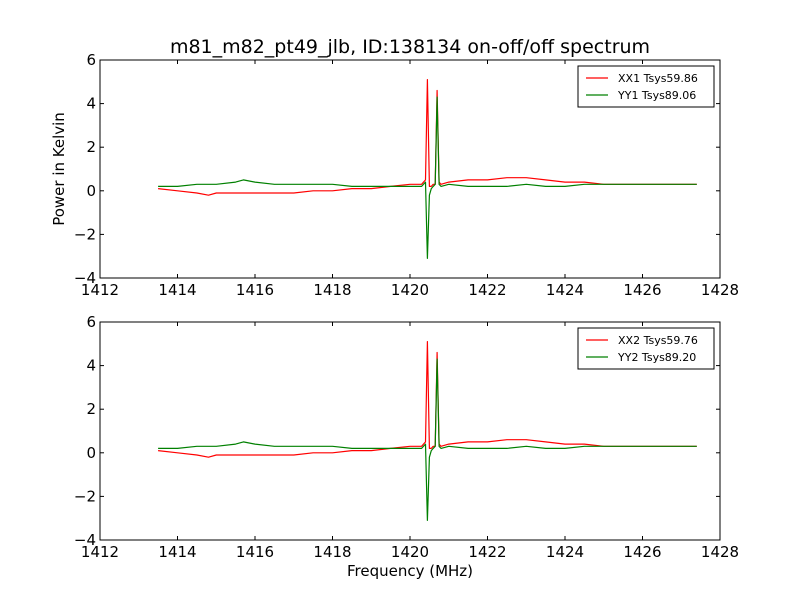  Describe the element at coordinates (656, 357) in the screenshot. I see `legend-label-2: YY2 Tsys89.20` at that location.